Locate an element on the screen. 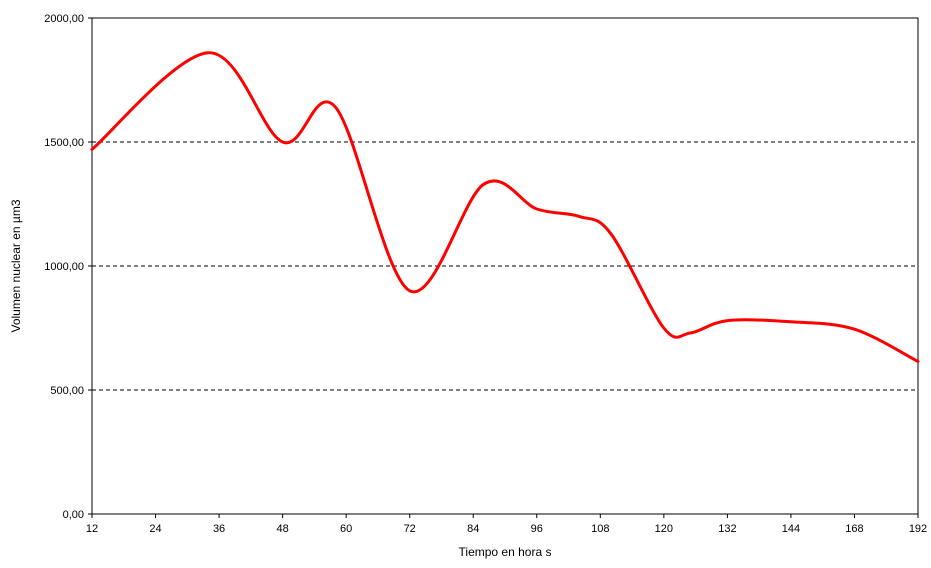 The width and height of the screenshot is (931, 568). y-tick-label: 0,00 is located at coordinates (73, 515).